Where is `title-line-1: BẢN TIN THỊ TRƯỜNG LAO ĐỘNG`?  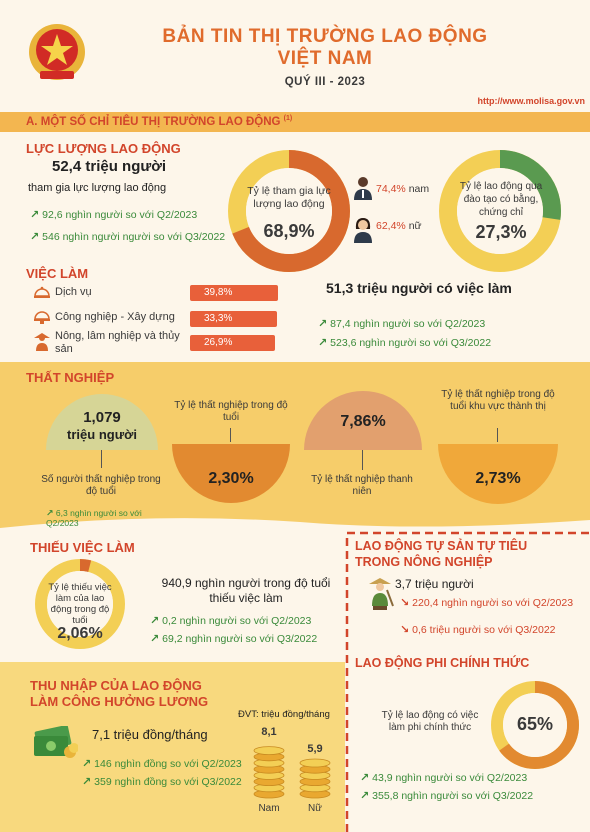 title-line-1: BẢN TIN THỊ TRƯỜNG LAO ĐỘNG is located at coordinates (325, 36).